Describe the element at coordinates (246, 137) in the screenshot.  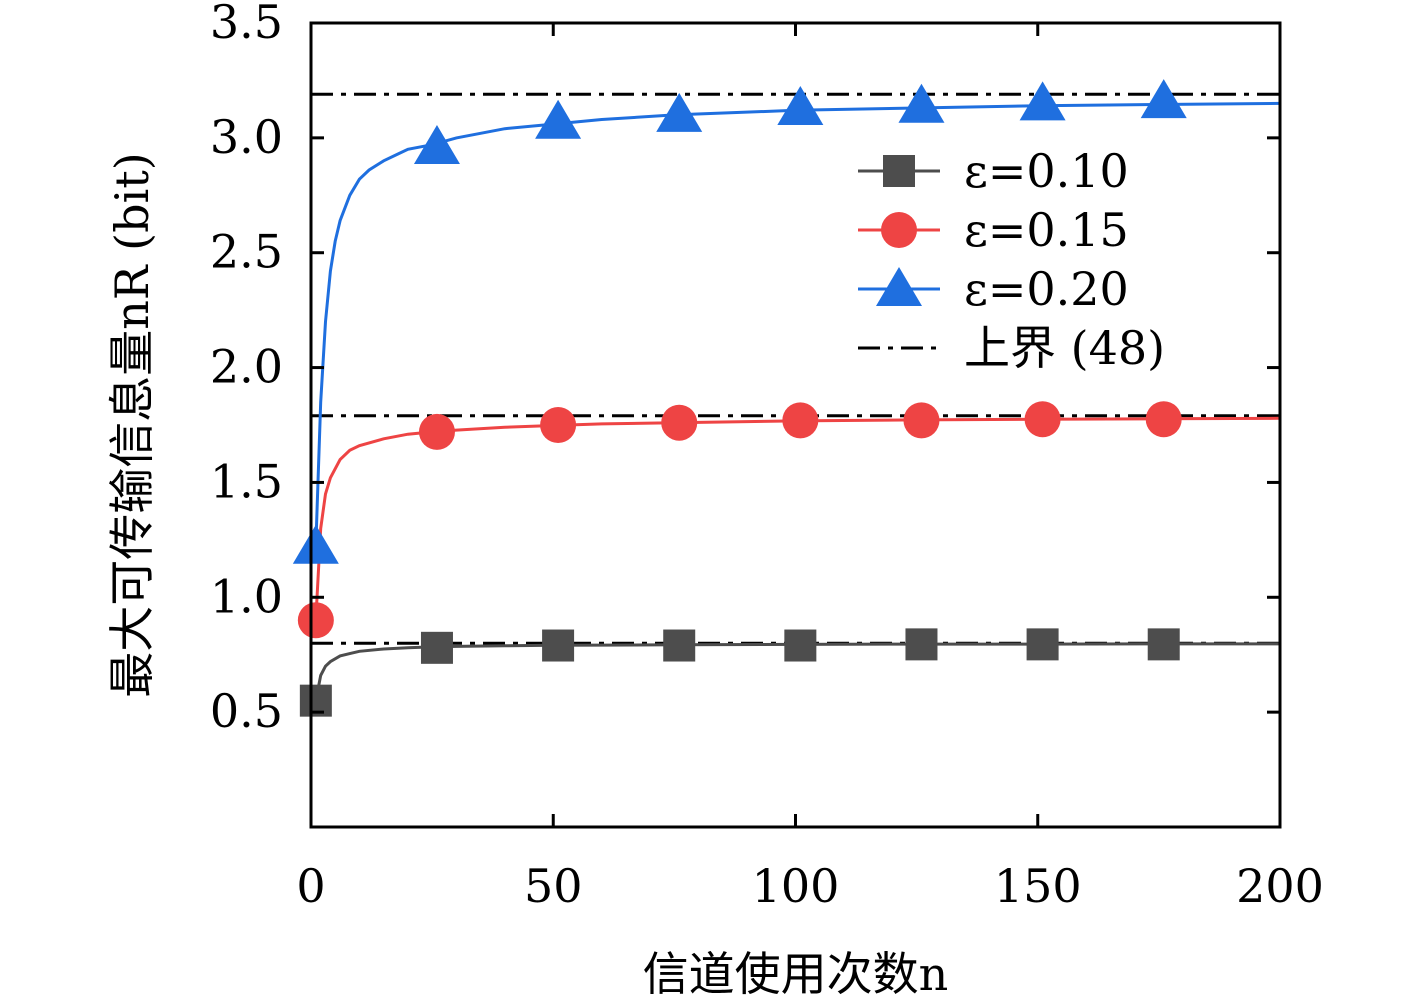
I see `y-tick-label-5: 3.0` at that location.